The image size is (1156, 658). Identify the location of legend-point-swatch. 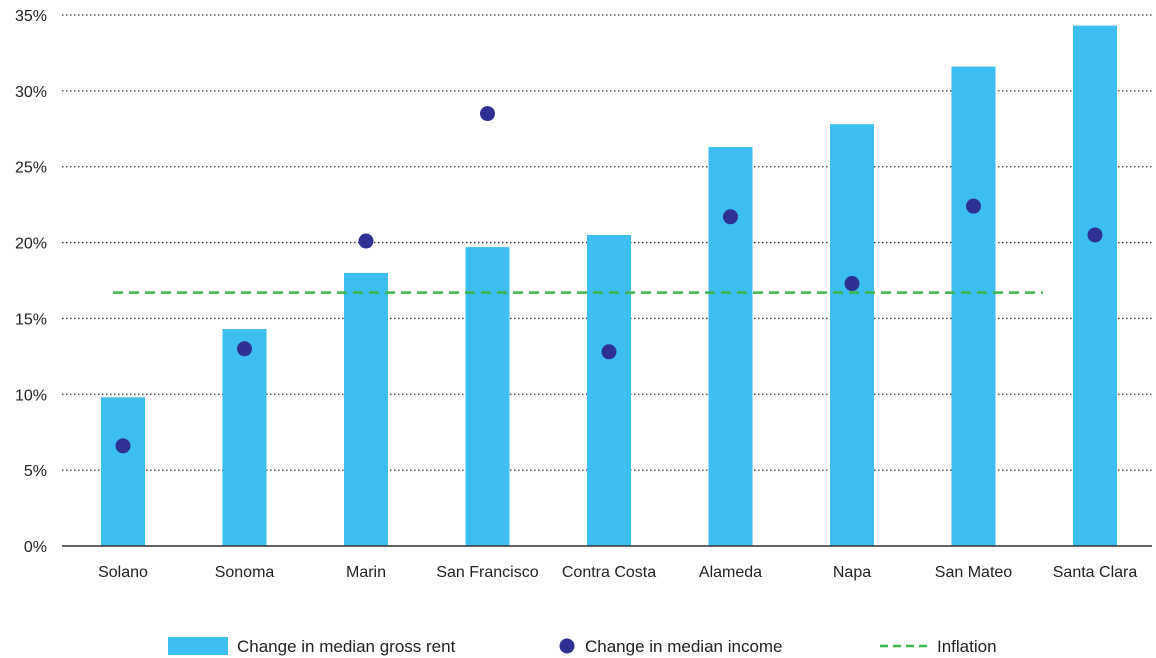
(567, 646).